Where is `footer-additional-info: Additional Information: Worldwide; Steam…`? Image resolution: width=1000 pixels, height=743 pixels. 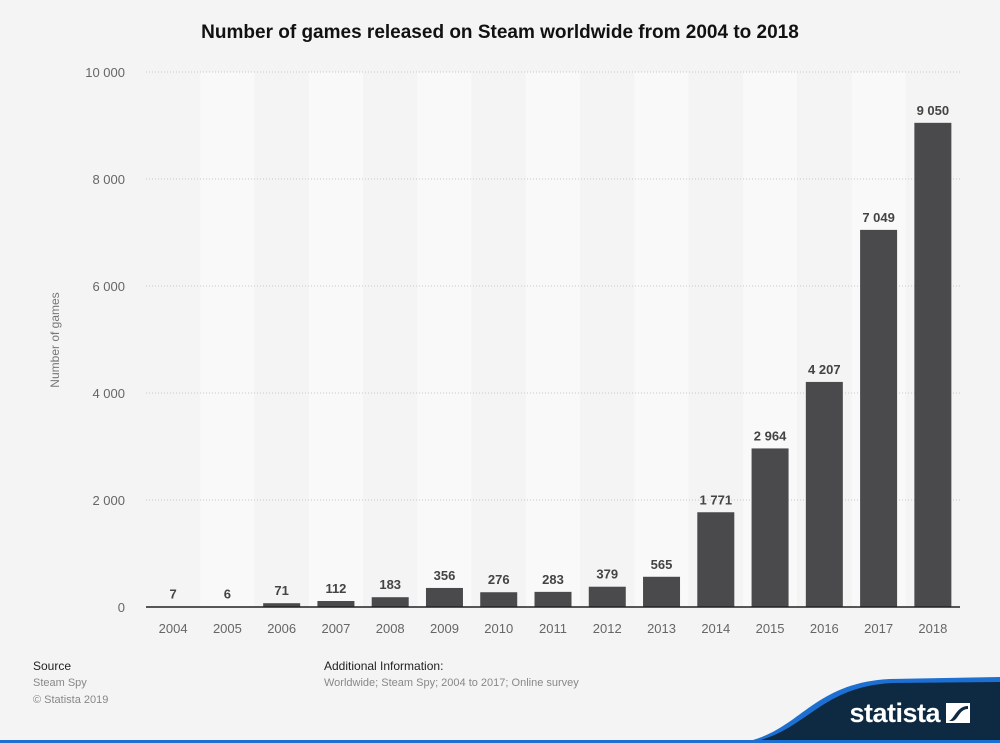 footer-additional-info: Additional Information: Worldwide; Steam… is located at coordinates (451, 675).